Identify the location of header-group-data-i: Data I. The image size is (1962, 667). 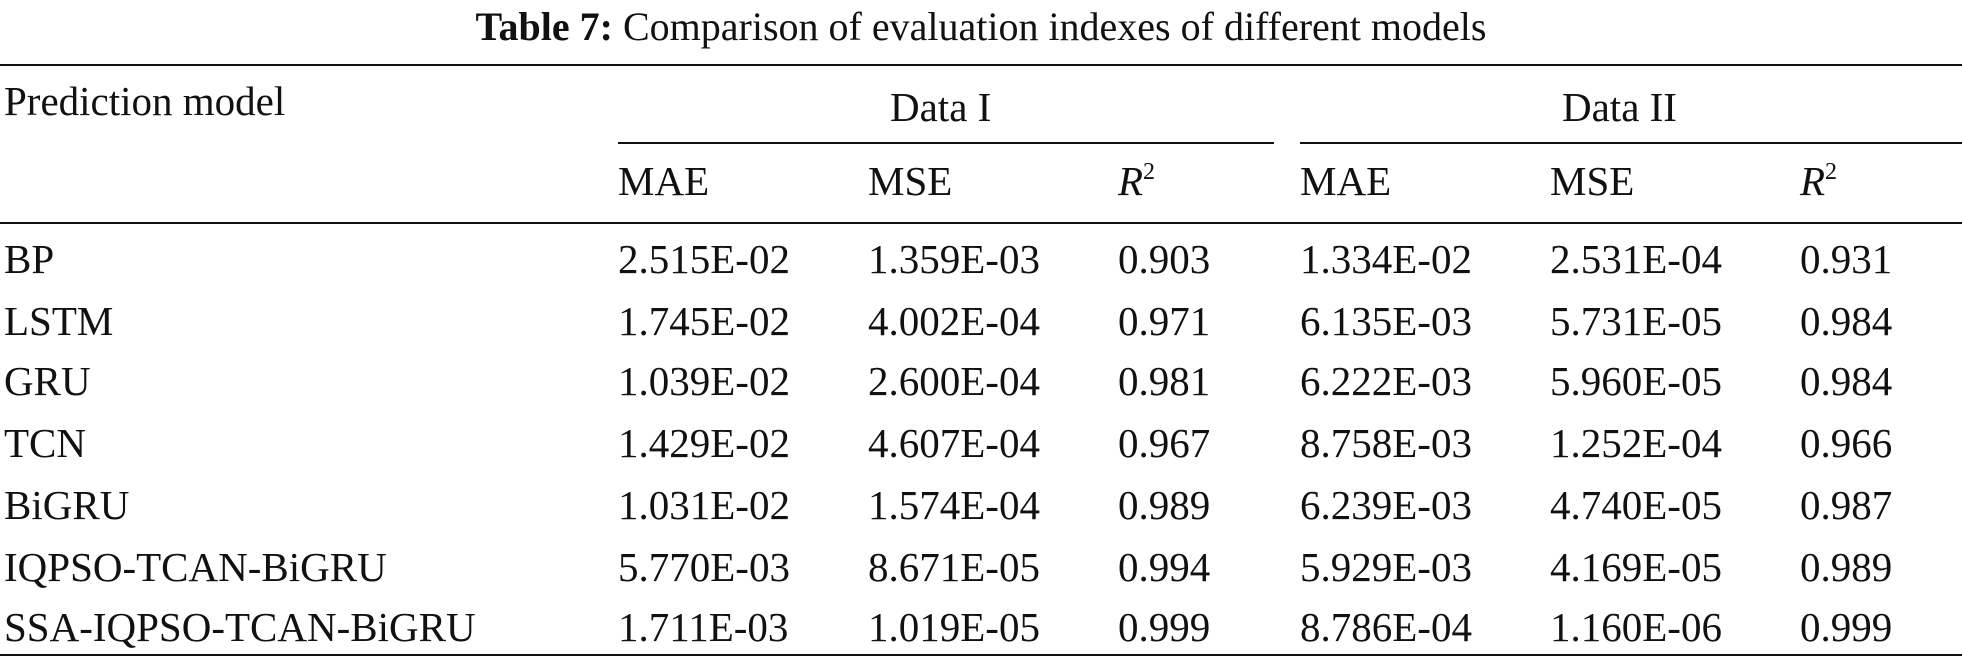
(941, 107).